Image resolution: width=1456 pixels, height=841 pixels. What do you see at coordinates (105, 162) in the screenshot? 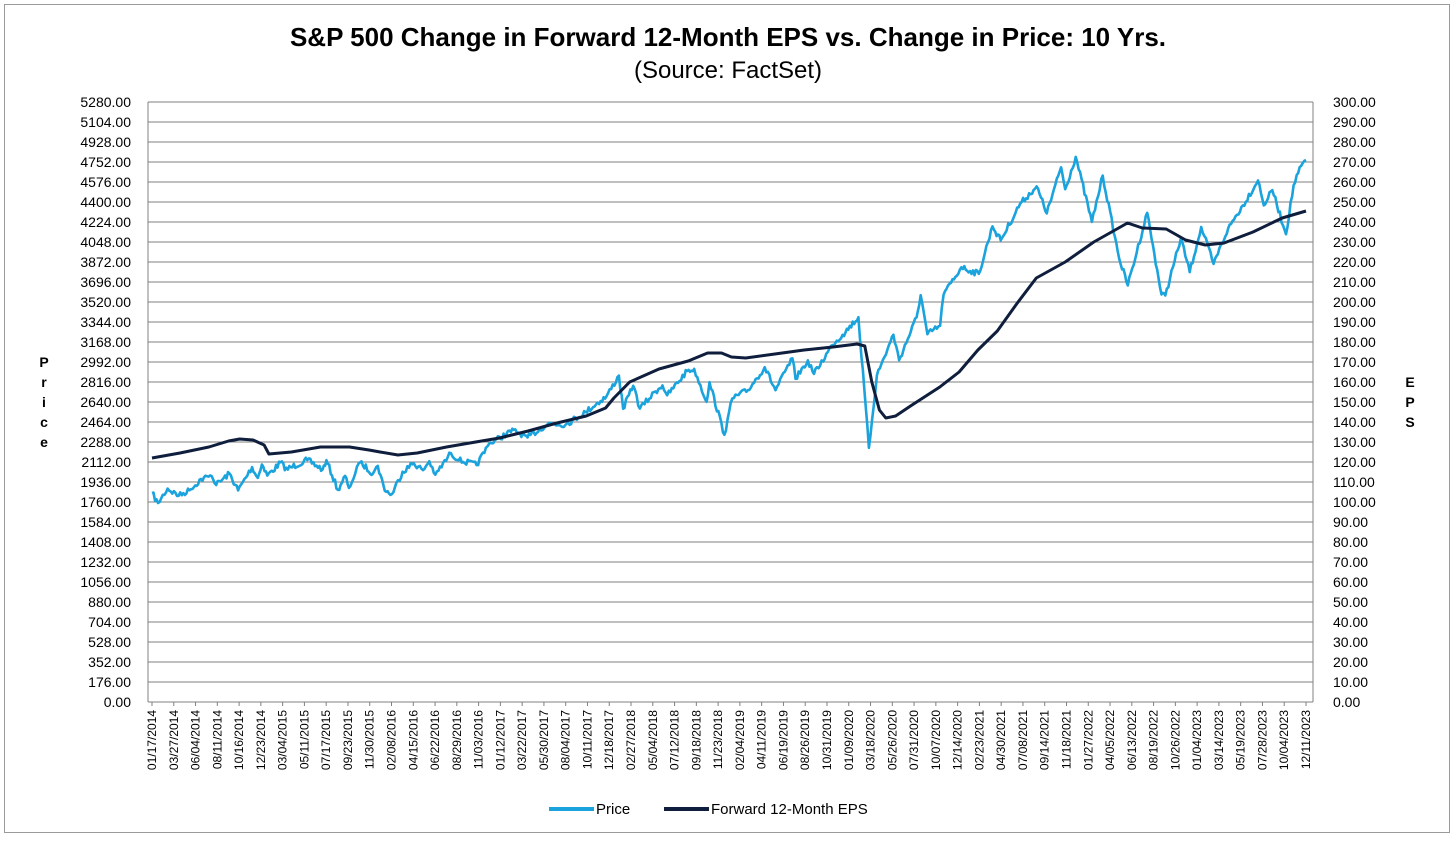
I see `y-tick-label: 4752.00` at bounding box center [105, 162].